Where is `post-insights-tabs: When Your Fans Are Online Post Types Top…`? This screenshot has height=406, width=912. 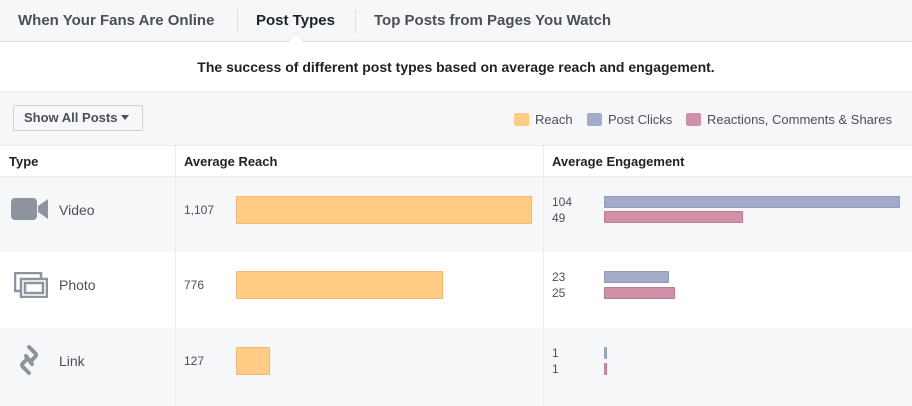 post-insights-tabs: When Your Fans Are Online Post Types Top… is located at coordinates (456, 21).